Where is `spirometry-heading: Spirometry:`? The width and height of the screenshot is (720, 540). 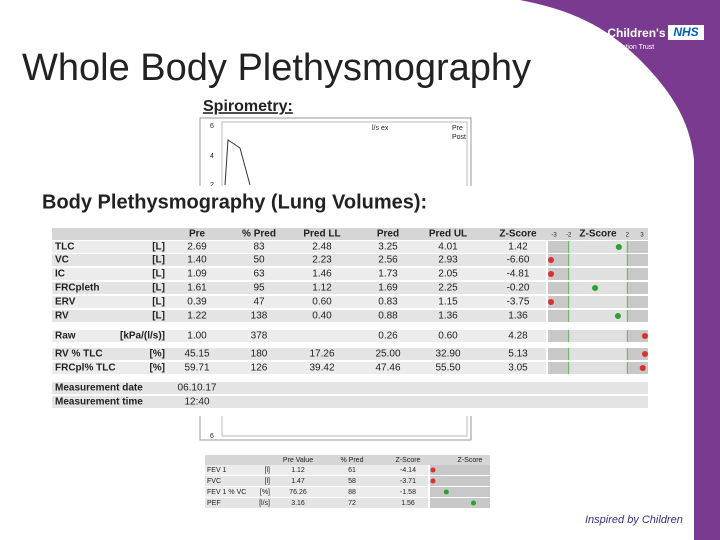
spirometry-heading: Spirometry: is located at coordinates (248, 106).